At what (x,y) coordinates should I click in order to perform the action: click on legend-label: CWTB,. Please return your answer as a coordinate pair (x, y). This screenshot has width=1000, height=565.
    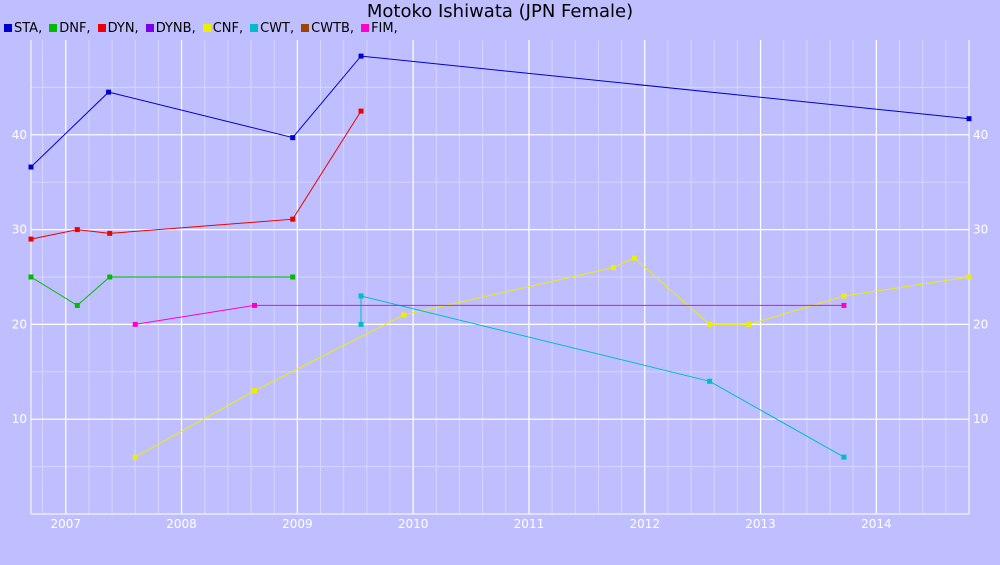
    Looking at the image, I should click on (333, 28).